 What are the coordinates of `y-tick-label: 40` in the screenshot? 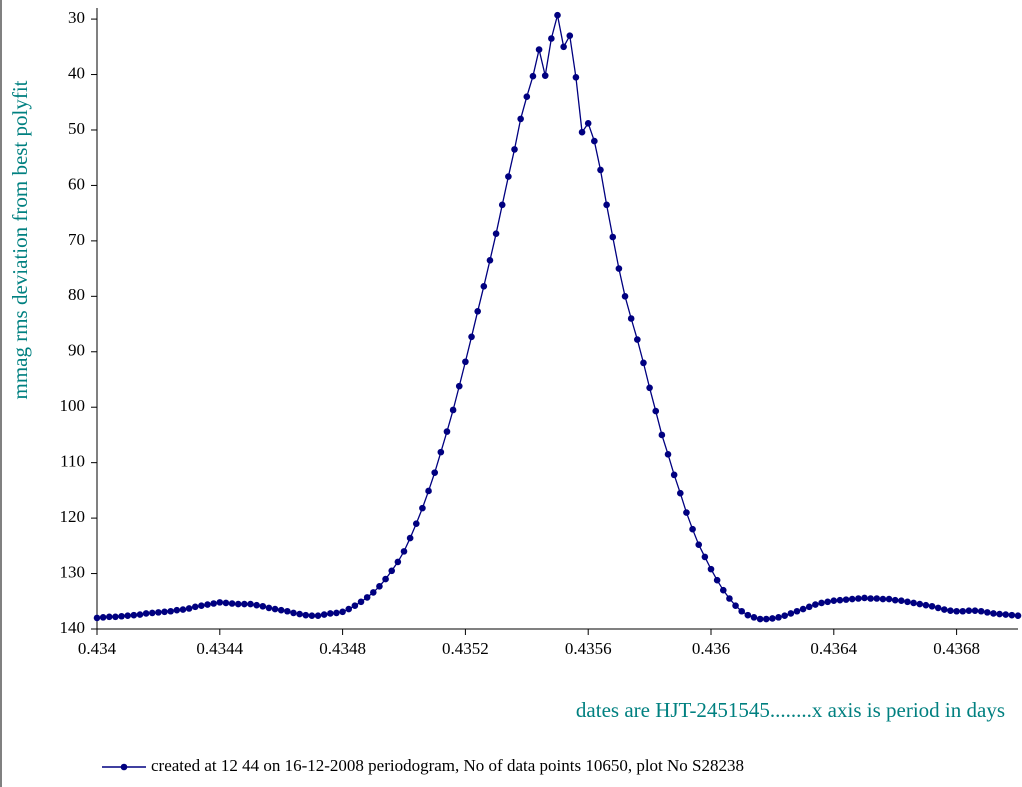 It's located at (76, 72).